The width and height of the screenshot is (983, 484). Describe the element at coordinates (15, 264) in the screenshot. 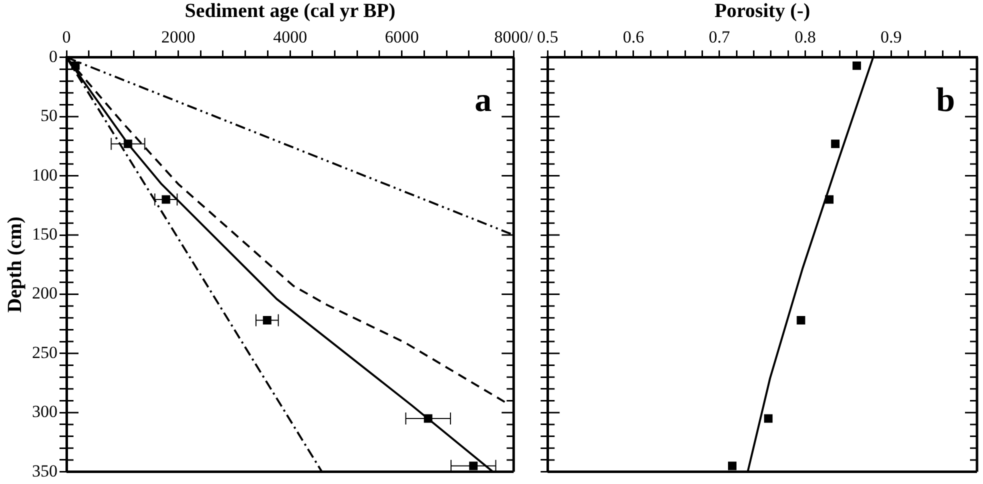

I see `y-axis-title: Depth (cm)` at that location.